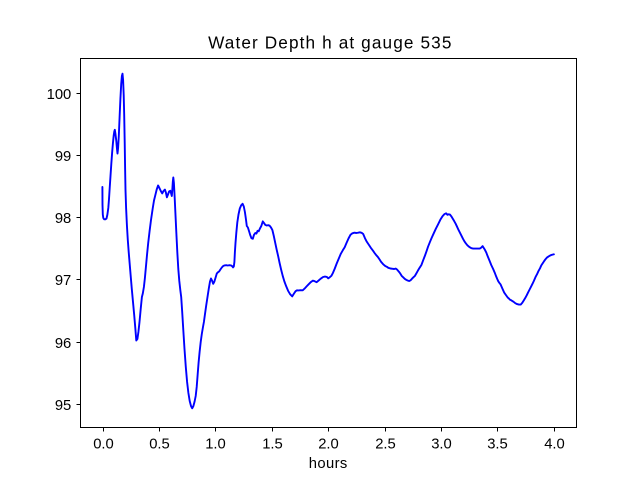 Image resolution: width=640 pixels, height=480 pixels. What do you see at coordinates (441, 445) in the screenshot?
I see `svg-text: 3.0` at bounding box center [441, 445].